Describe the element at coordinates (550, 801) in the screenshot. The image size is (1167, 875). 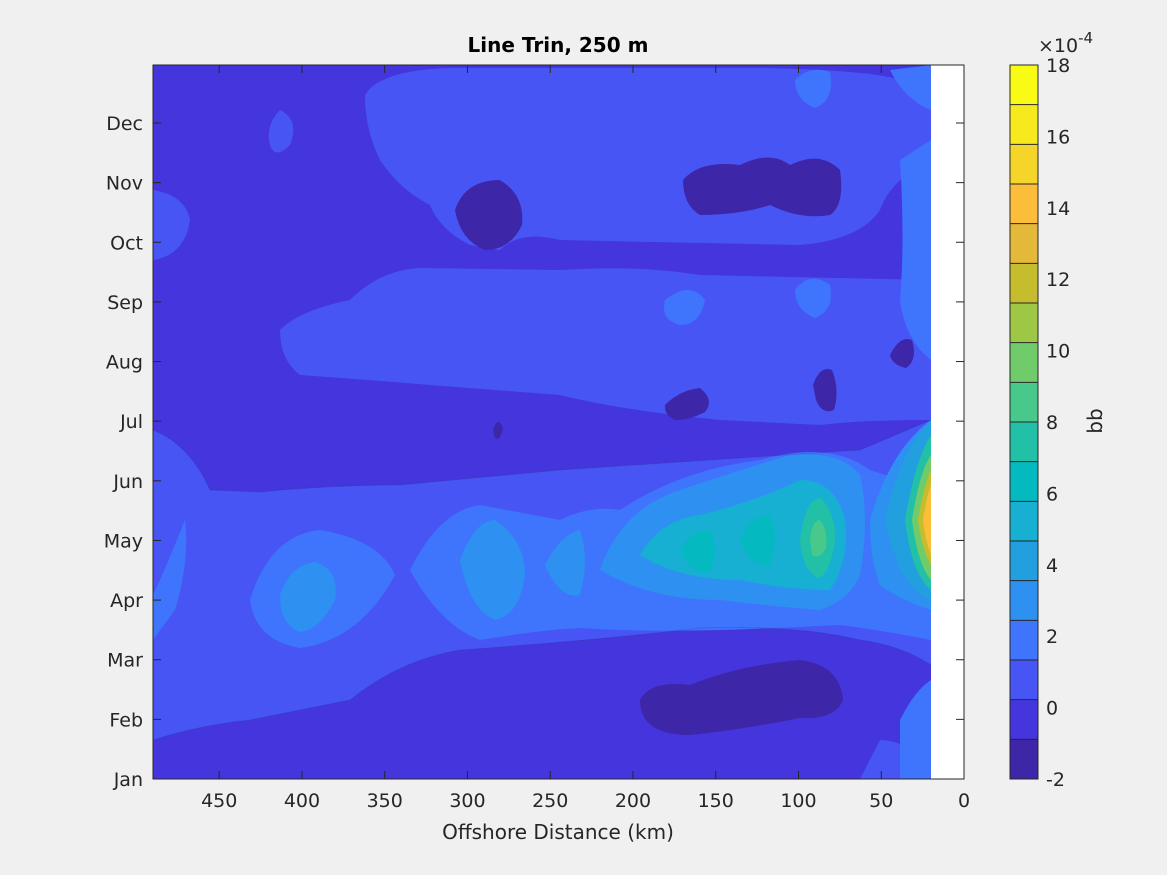
I see `x-tick-label: 250` at that location.